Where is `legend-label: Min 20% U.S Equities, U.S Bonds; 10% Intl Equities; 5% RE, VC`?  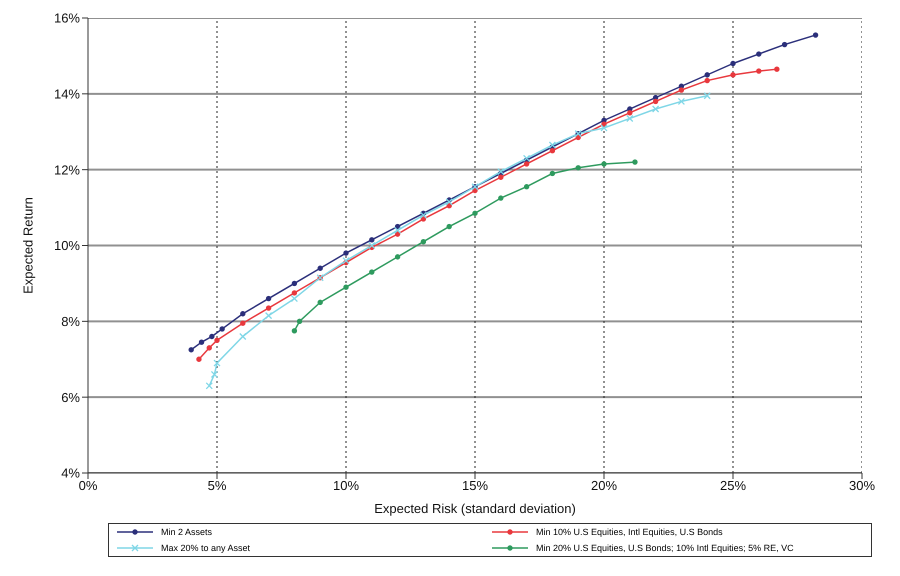
legend-label: Min 20% U.S Equities, U.S Bonds; 10% Intl Equities; 5% RE, VC is located at coordinates (665, 548).